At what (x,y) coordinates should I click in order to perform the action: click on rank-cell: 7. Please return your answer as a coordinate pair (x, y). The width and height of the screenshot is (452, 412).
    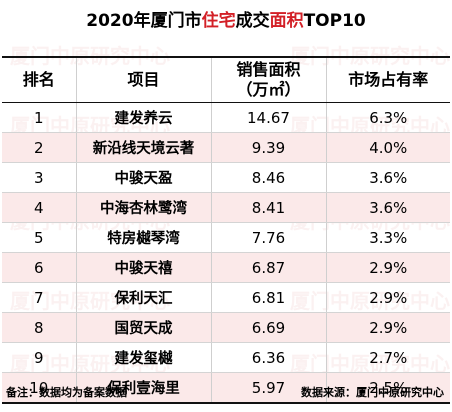
    Looking at the image, I should click on (39, 297).